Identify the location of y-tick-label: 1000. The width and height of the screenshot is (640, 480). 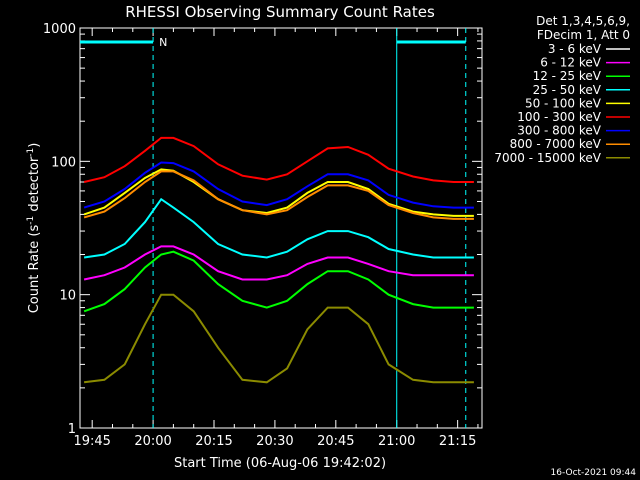
(59, 29).